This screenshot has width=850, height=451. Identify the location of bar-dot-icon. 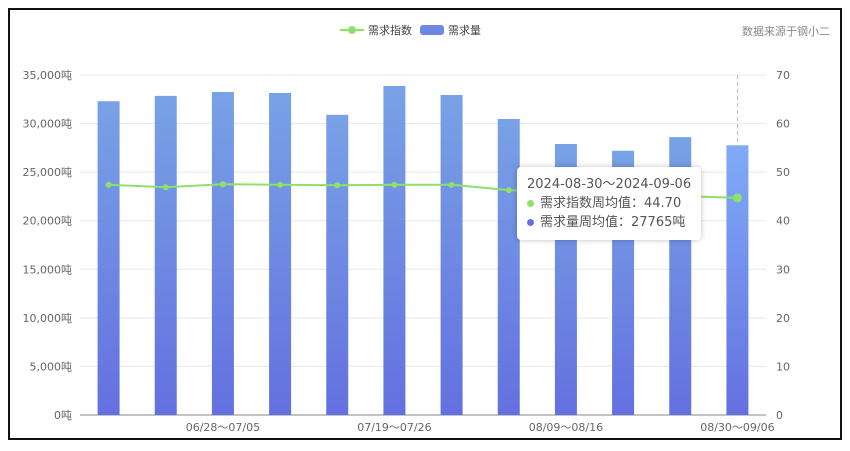
(530, 222).